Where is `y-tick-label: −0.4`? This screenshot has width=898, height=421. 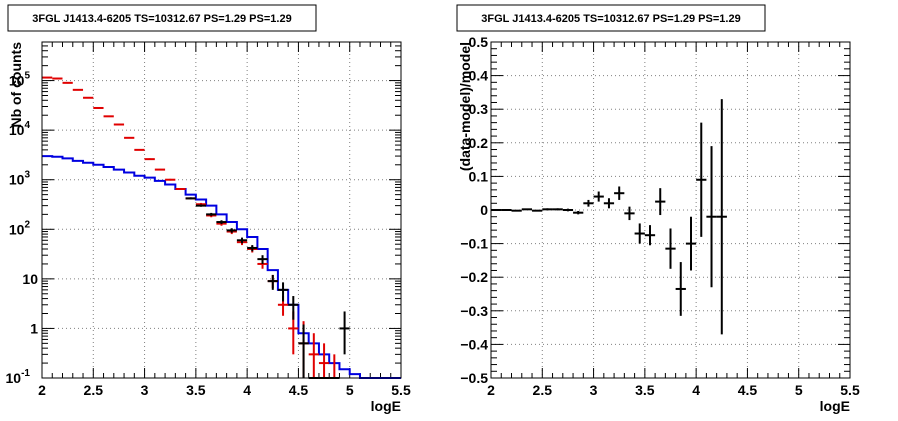
y-tick-label: −0.4 is located at coordinates (474, 344).